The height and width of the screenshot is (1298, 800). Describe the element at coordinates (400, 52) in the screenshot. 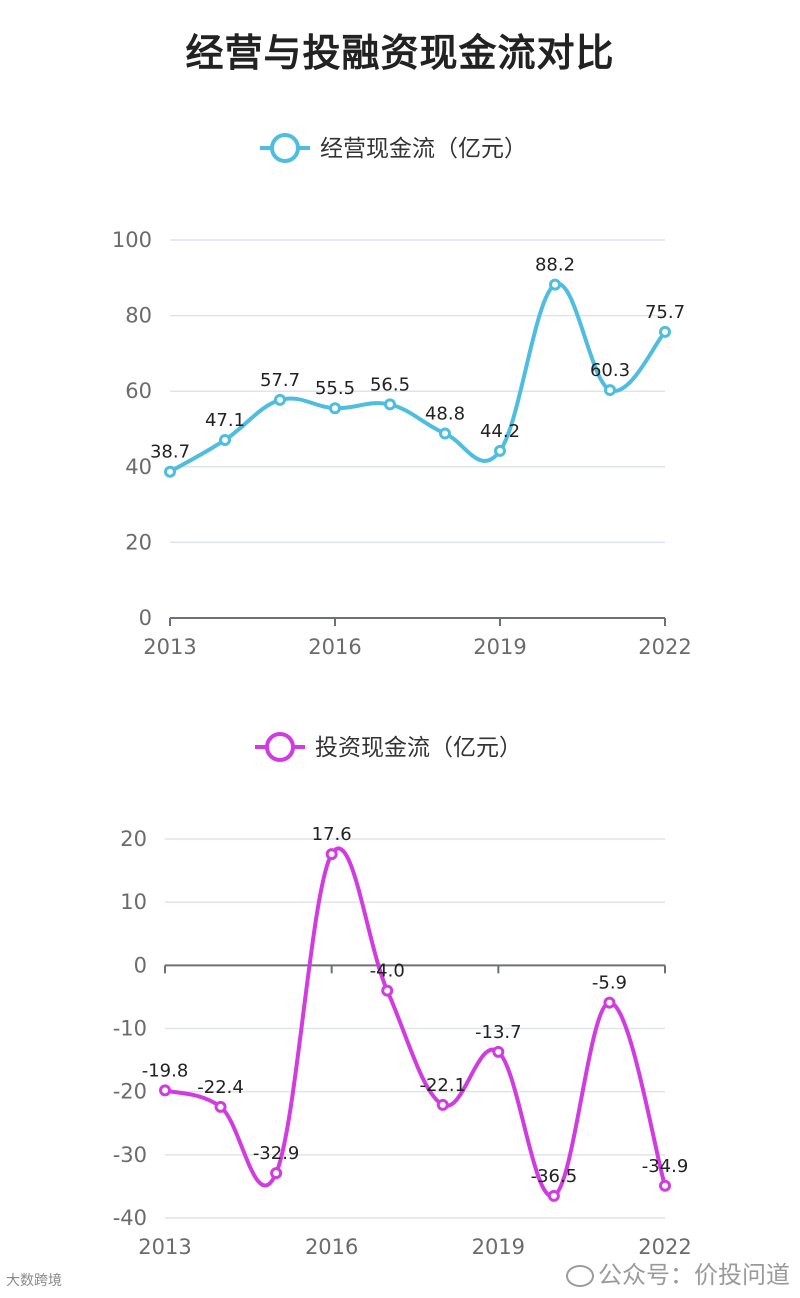

I see `page-title: 经营与投融资现金流对比` at that location.